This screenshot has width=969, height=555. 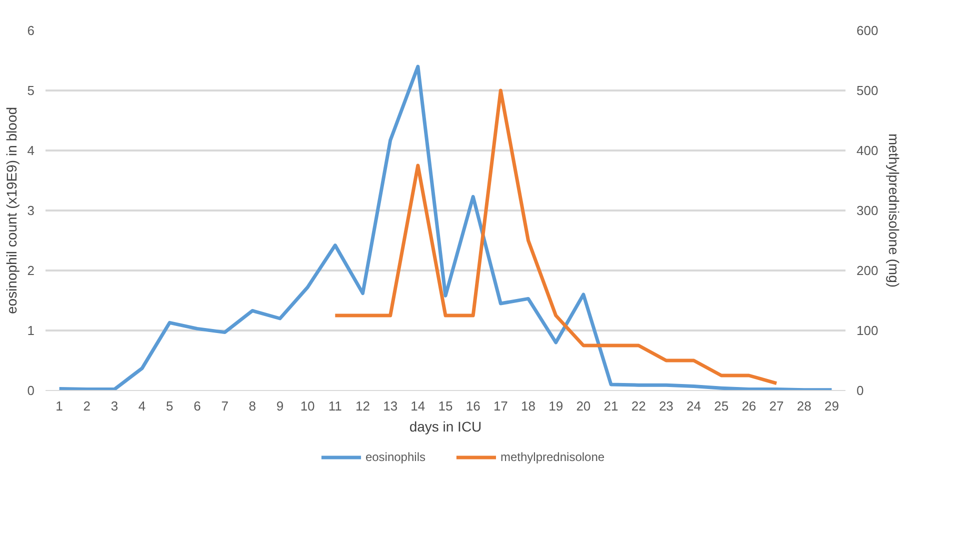 I want to click on y-tick-label: 2, so click(x=31, y=270).